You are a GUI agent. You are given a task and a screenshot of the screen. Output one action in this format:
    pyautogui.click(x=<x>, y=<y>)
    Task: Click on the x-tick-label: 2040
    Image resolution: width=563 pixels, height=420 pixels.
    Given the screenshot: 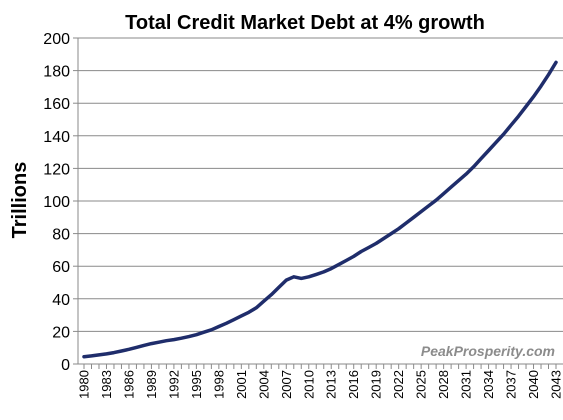 What is the action you would take?
    pyautogui.click(x=533, y=384)
    